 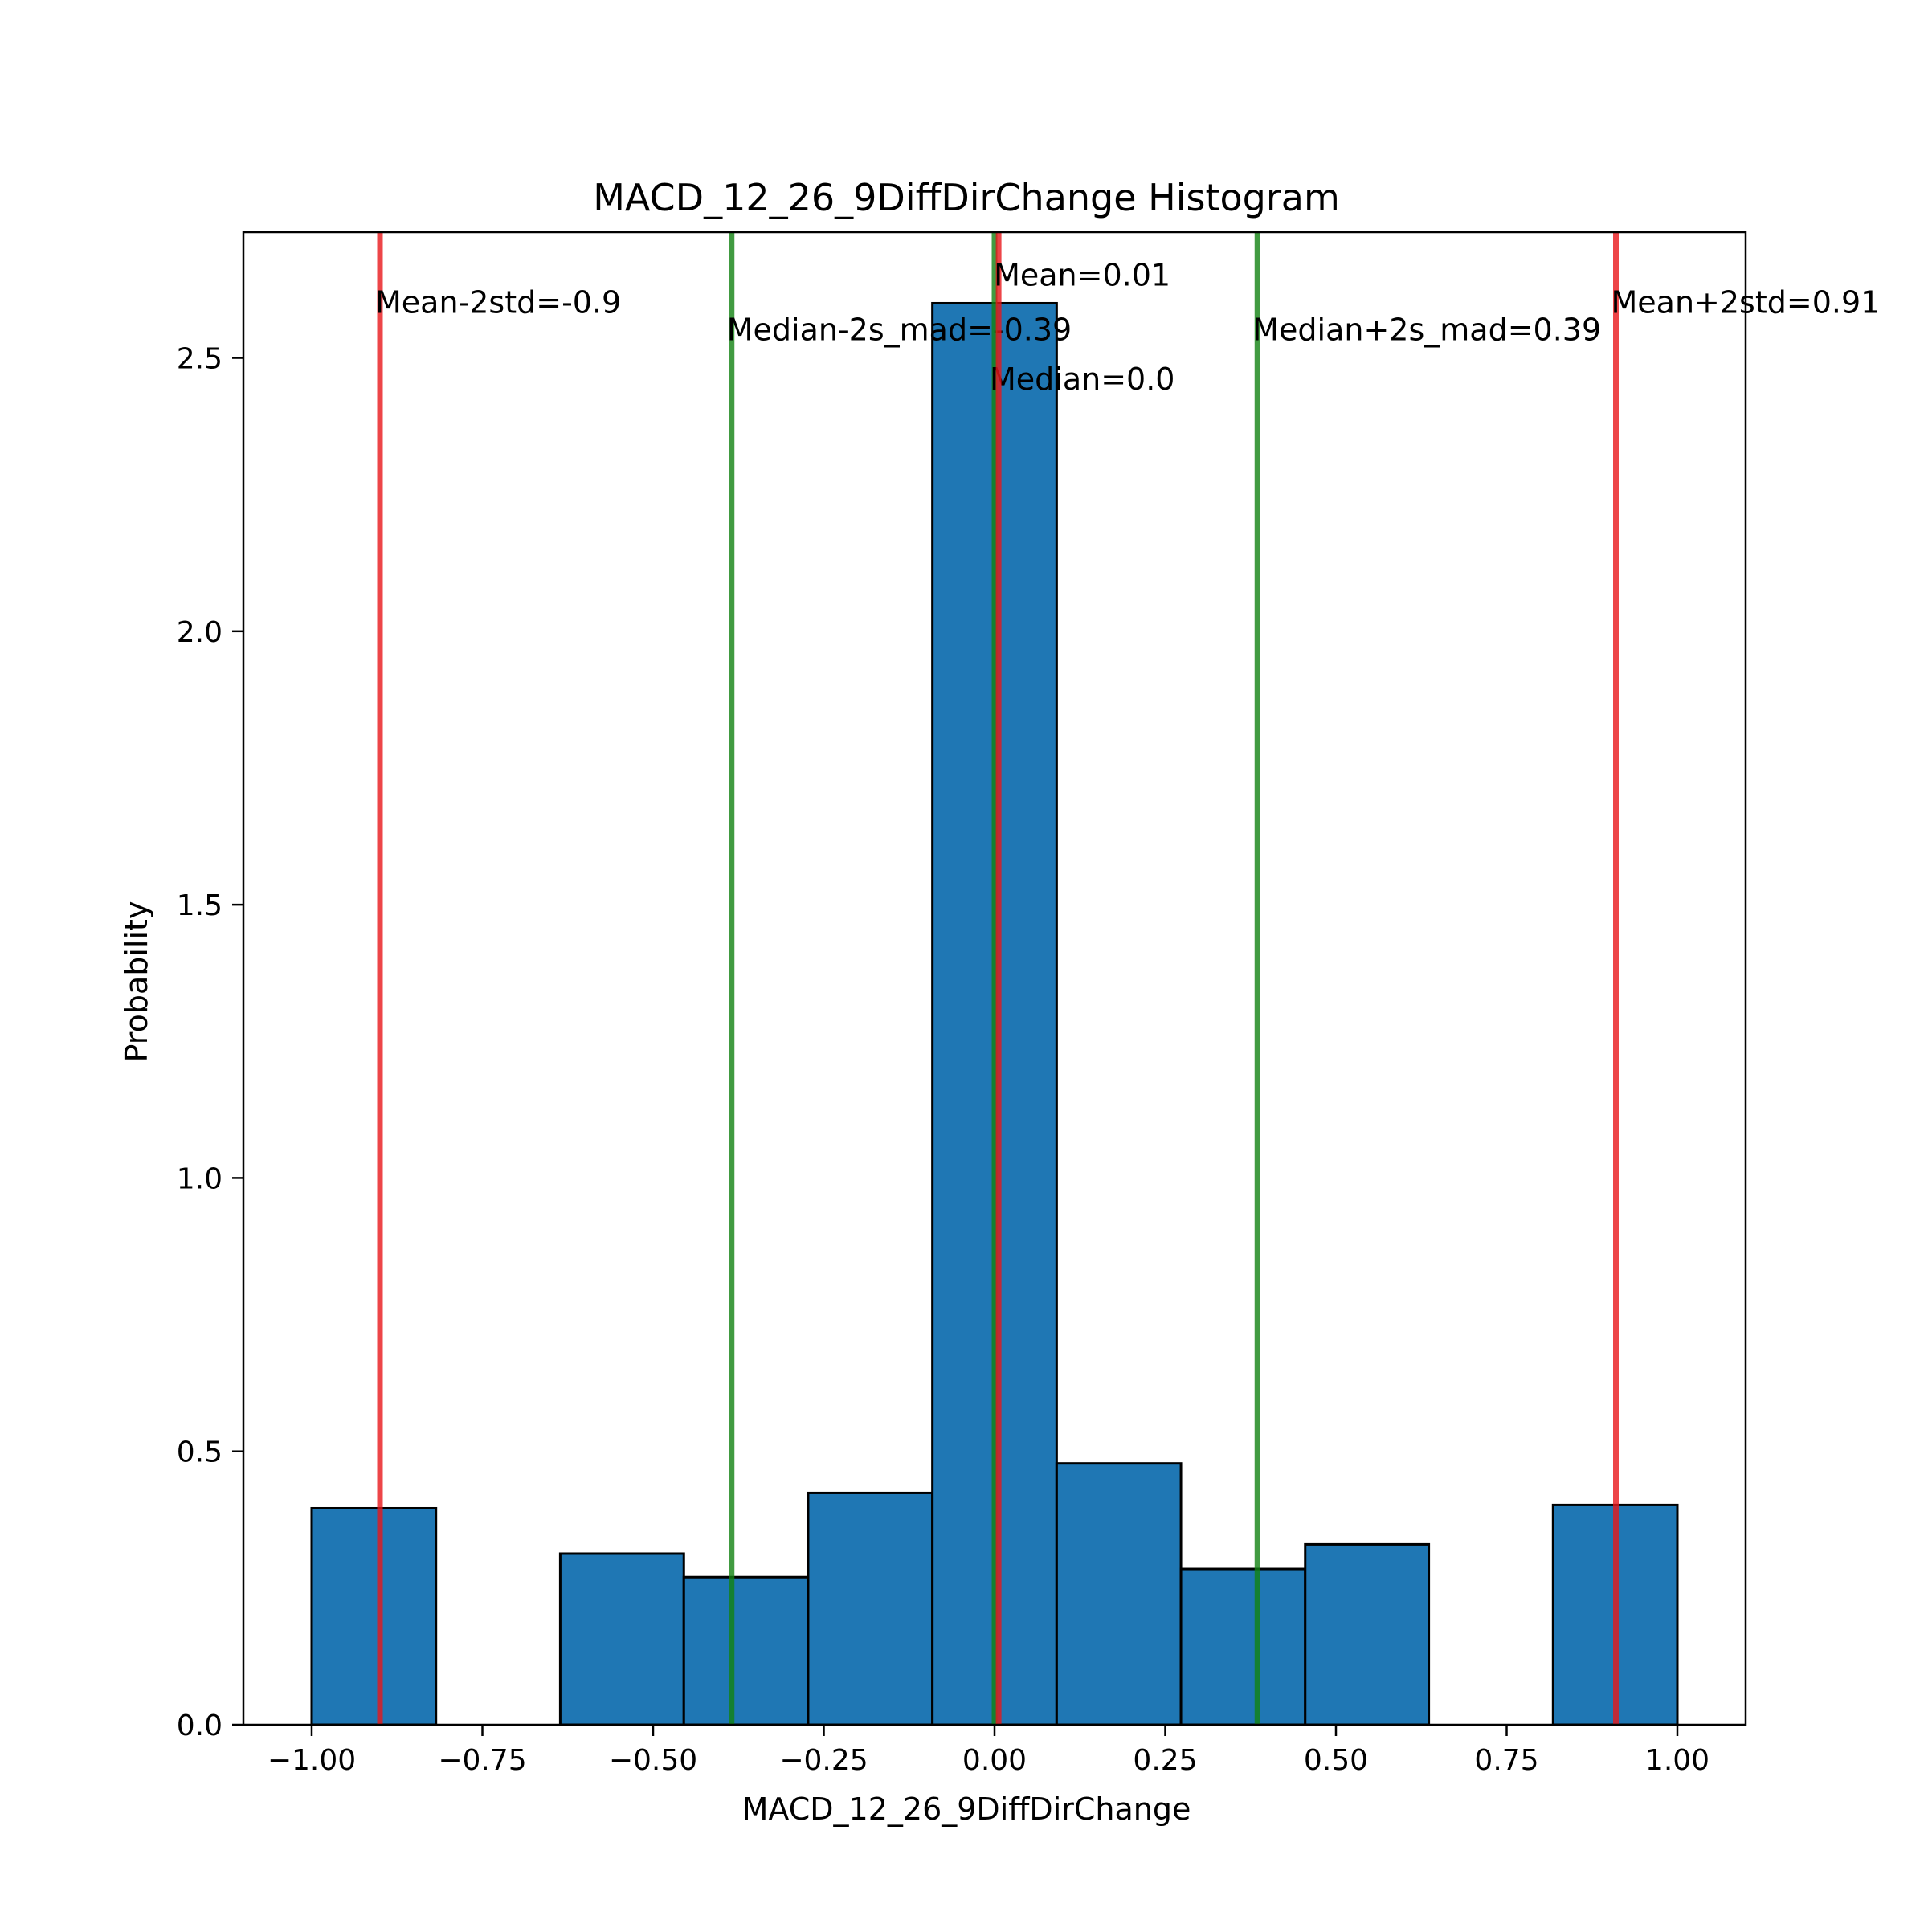 What do you see at coordinates (966, 1809) in the screenshot?
I see `x-axis-label: MACD_12_26_9DiffDirChange` at bounding box center [966, 1809].